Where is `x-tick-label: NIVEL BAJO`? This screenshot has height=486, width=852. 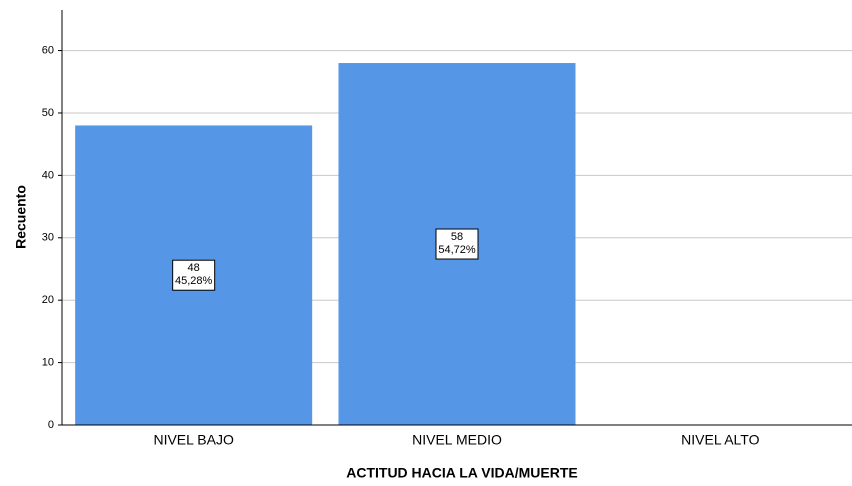
x-tick-label: NIVEL BAJO is located at coordinates (193, 440).